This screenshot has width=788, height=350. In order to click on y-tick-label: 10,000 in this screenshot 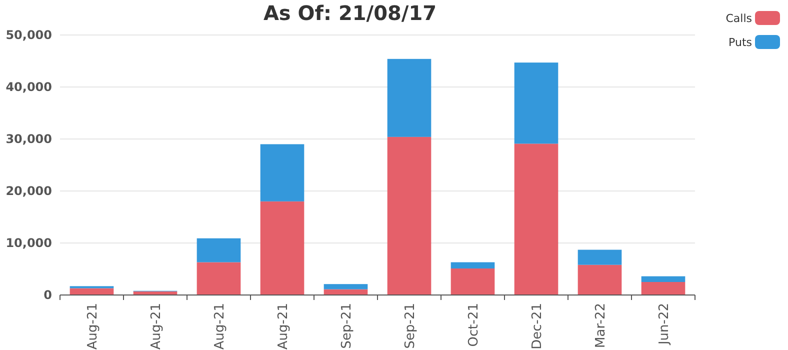, I will do `click(29, 243)`.